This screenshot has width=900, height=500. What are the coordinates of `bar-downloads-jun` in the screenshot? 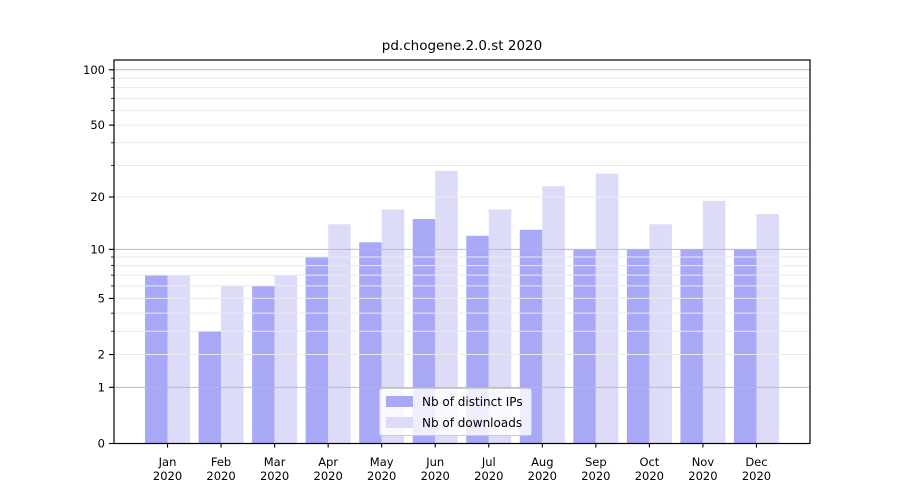 It's located at (446, 307).